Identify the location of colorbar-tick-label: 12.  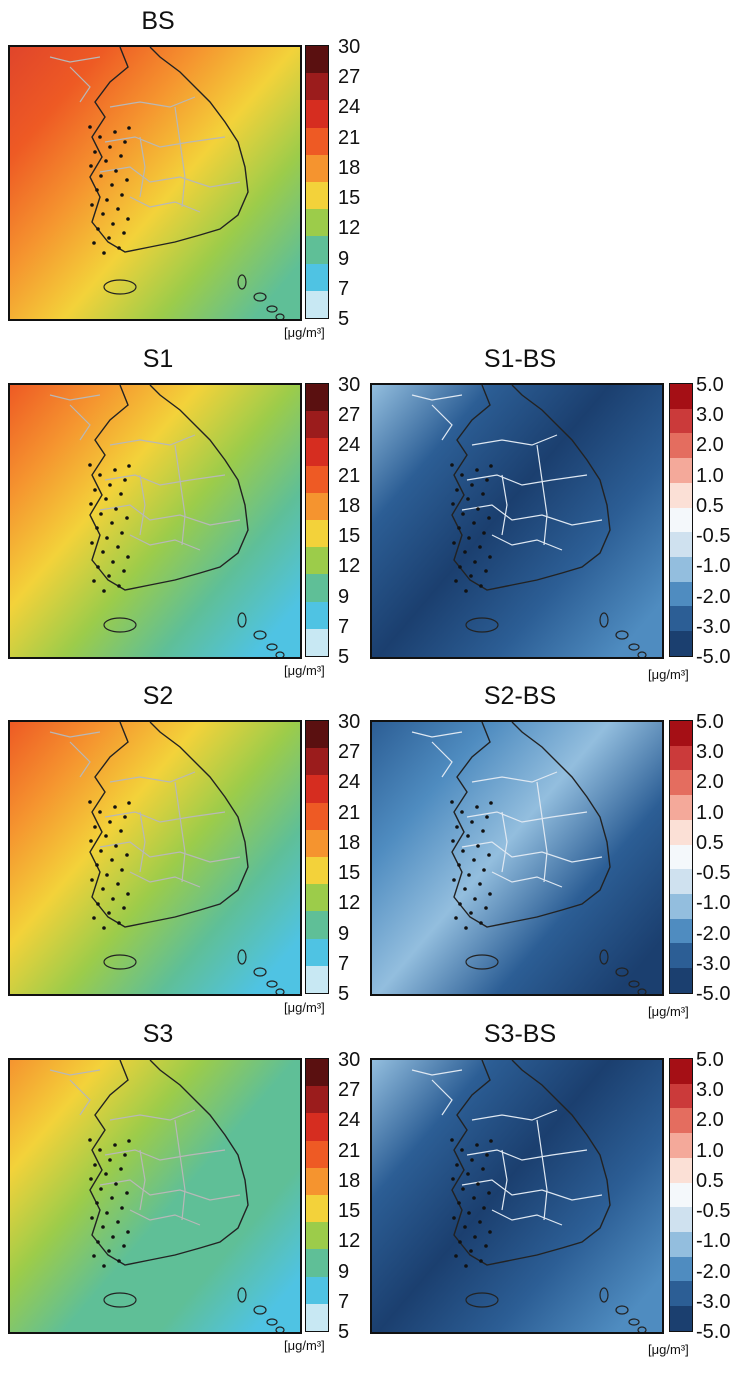
(349, 566).